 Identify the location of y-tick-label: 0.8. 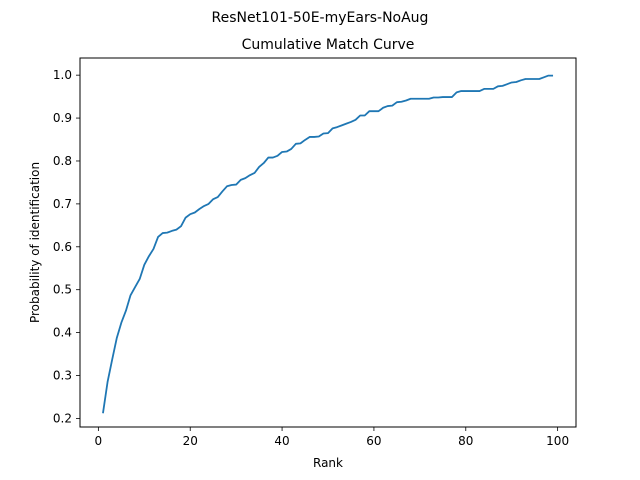
(62, 161).